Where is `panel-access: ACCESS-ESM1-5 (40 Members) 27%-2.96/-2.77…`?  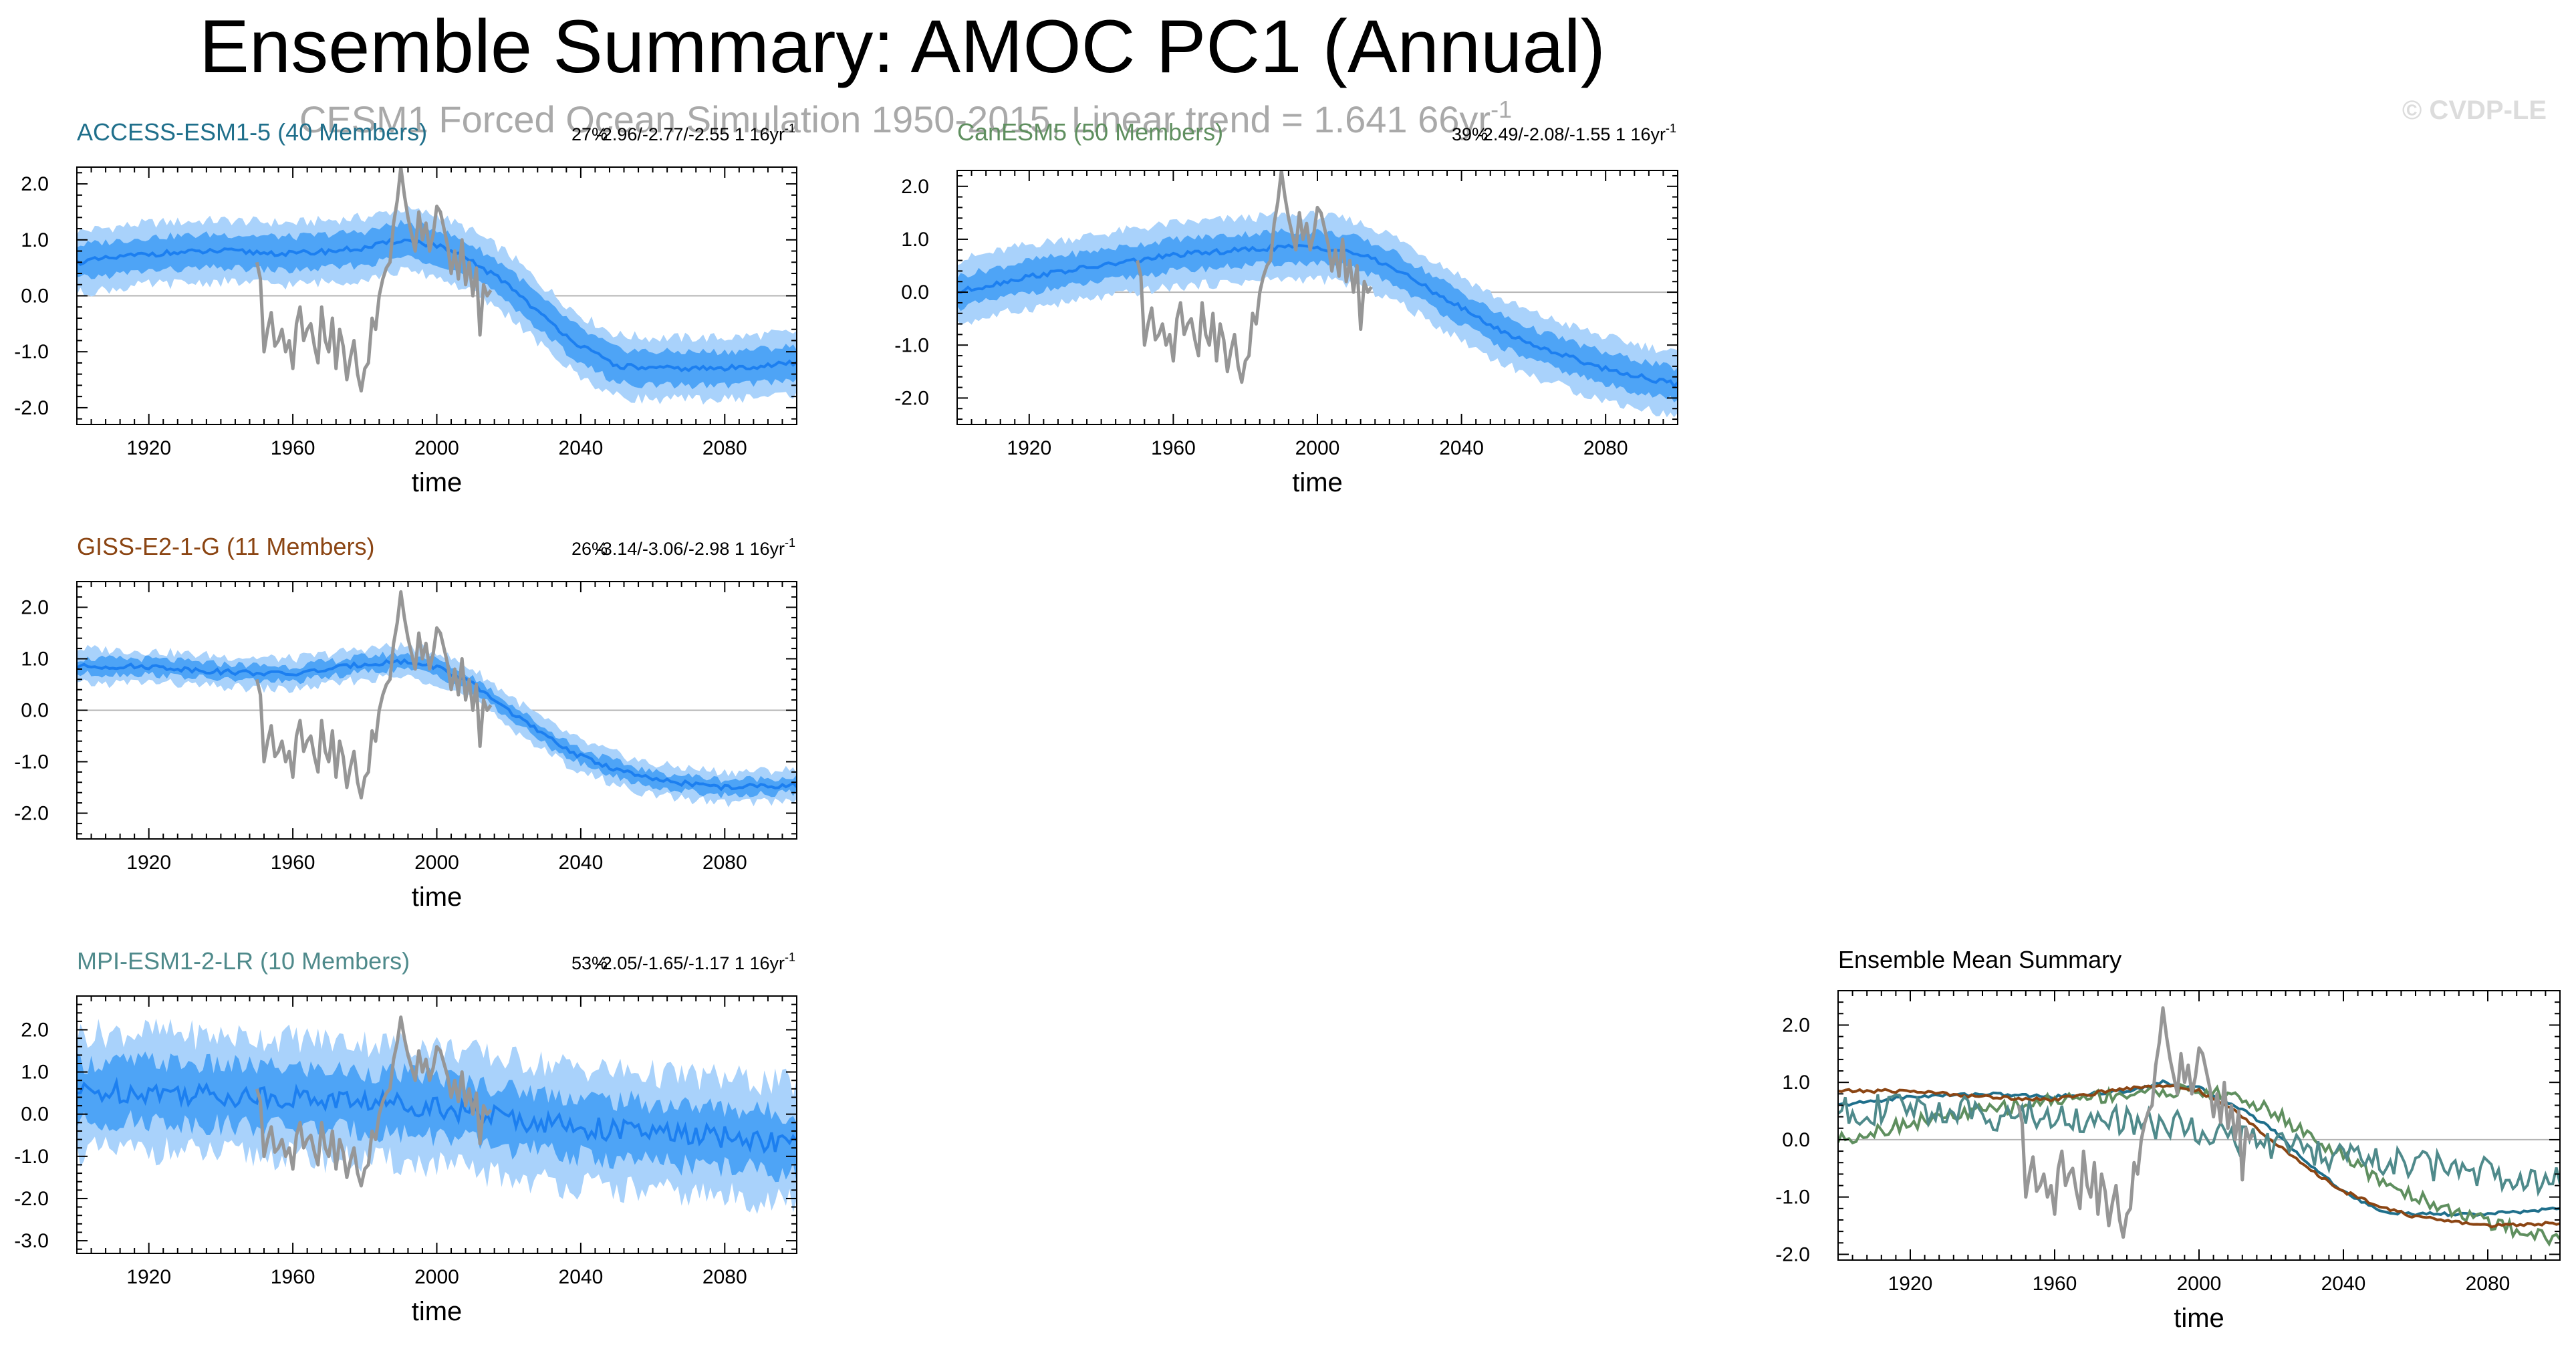
panel-access: ACCESS-ESM1-5 (40 Members) 27%-2.96/-2.77… is located at coordinates (405, 307).